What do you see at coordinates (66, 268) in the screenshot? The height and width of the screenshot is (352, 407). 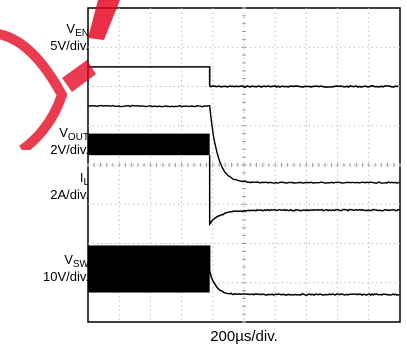 I see `channel-label-sw: VSW 10V/div.` at bounding box center [66, 268].